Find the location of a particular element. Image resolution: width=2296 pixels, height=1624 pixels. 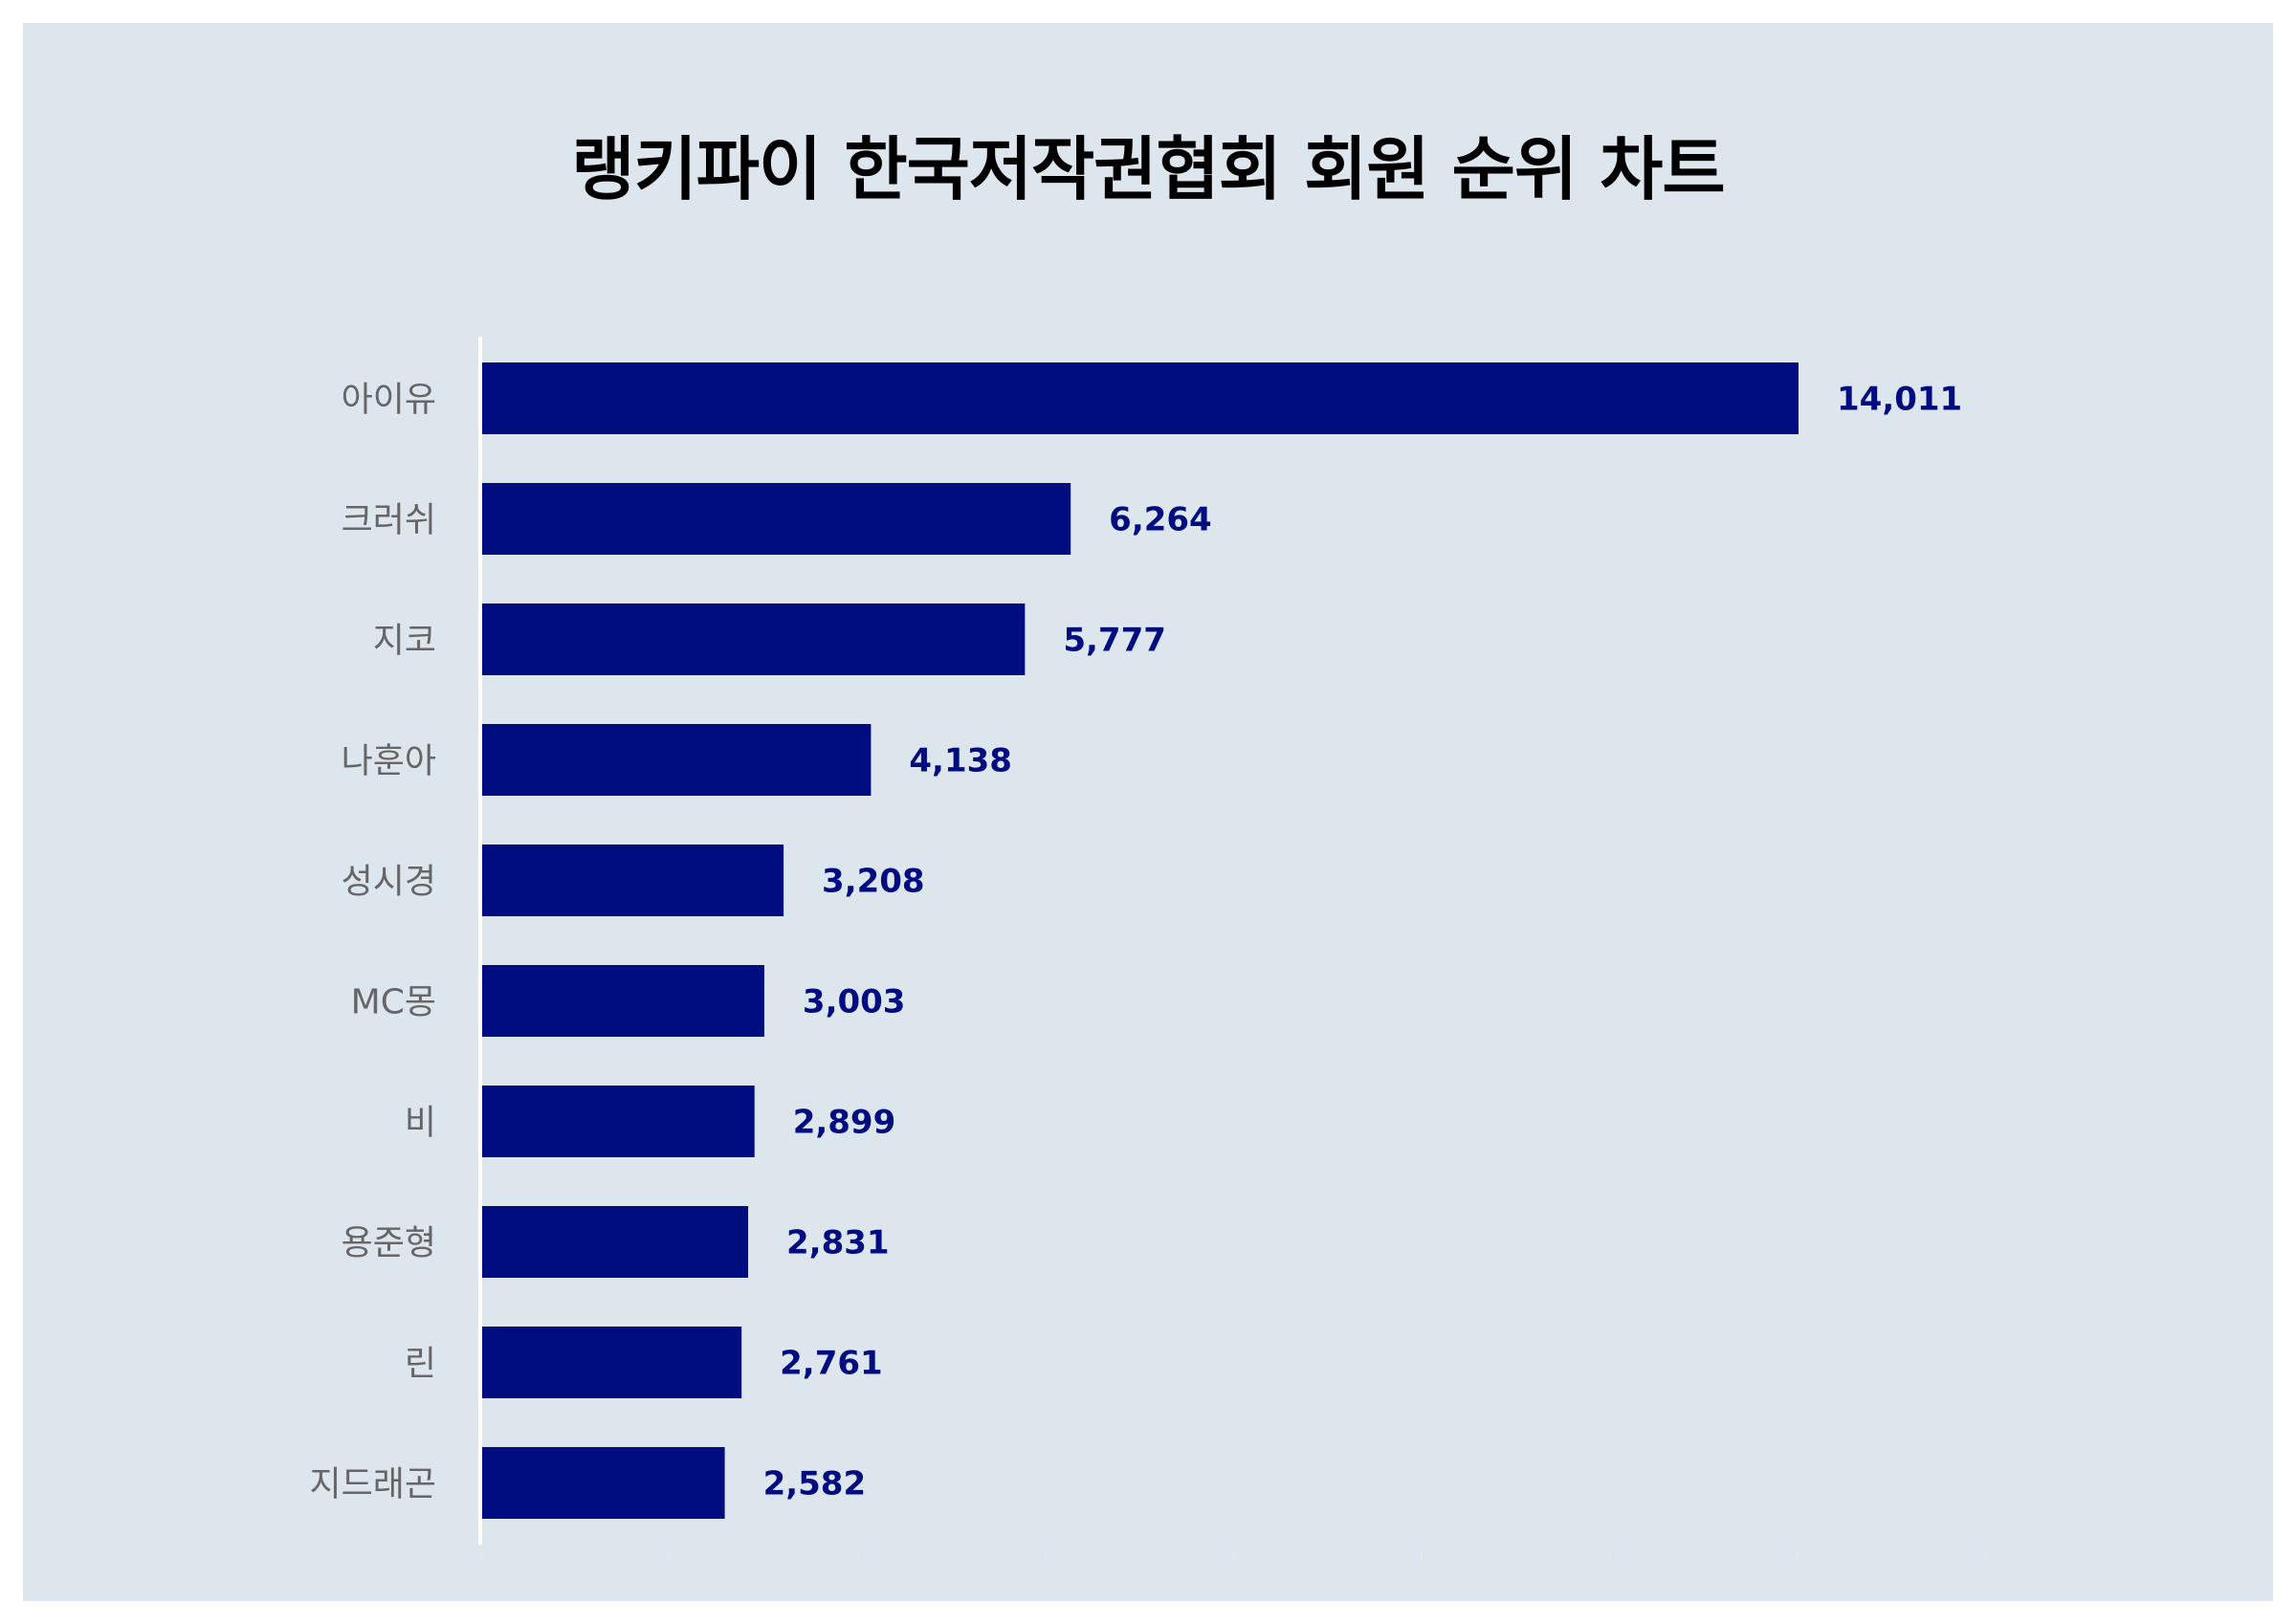

category-label: 성시경 is located at coordinates (389, 883).